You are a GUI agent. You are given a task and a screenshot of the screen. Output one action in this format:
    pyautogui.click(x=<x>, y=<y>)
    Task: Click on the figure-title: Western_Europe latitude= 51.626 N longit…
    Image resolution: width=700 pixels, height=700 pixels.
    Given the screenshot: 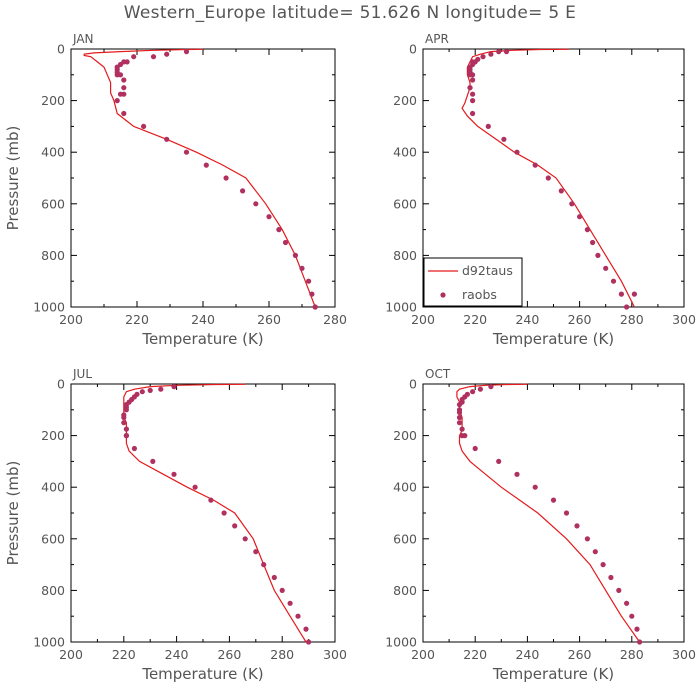 What is the action you would take?
    pyautogui.click(x=350, y=13)
    